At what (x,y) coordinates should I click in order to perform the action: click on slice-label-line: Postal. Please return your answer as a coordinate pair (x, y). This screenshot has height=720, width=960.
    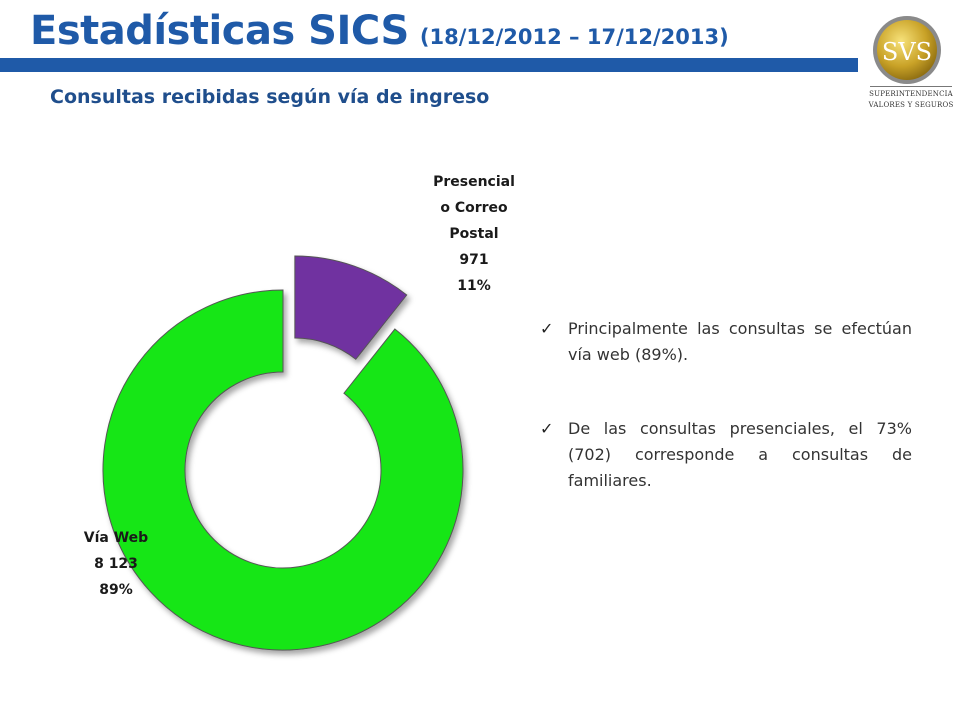
    Looking at the image, I should click on (473, 234).